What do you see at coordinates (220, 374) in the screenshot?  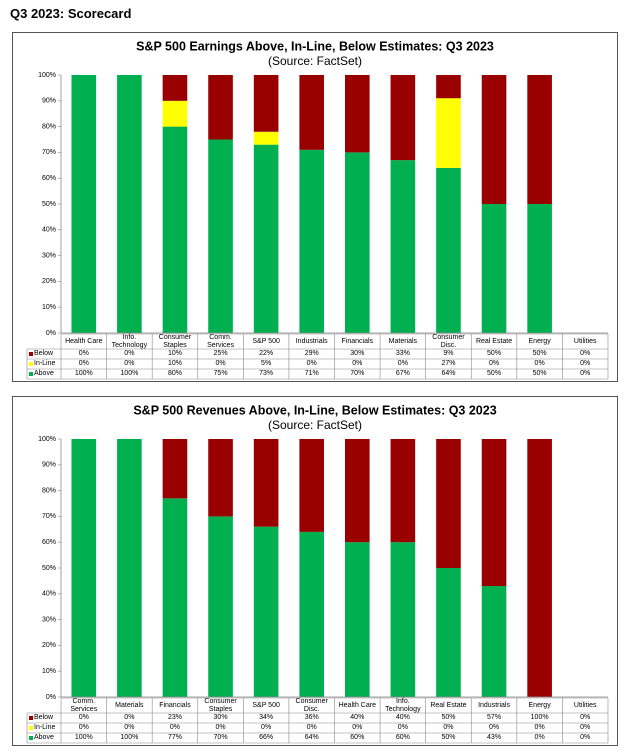 I see `data-label: 75%` at bounding box center [220, 374].